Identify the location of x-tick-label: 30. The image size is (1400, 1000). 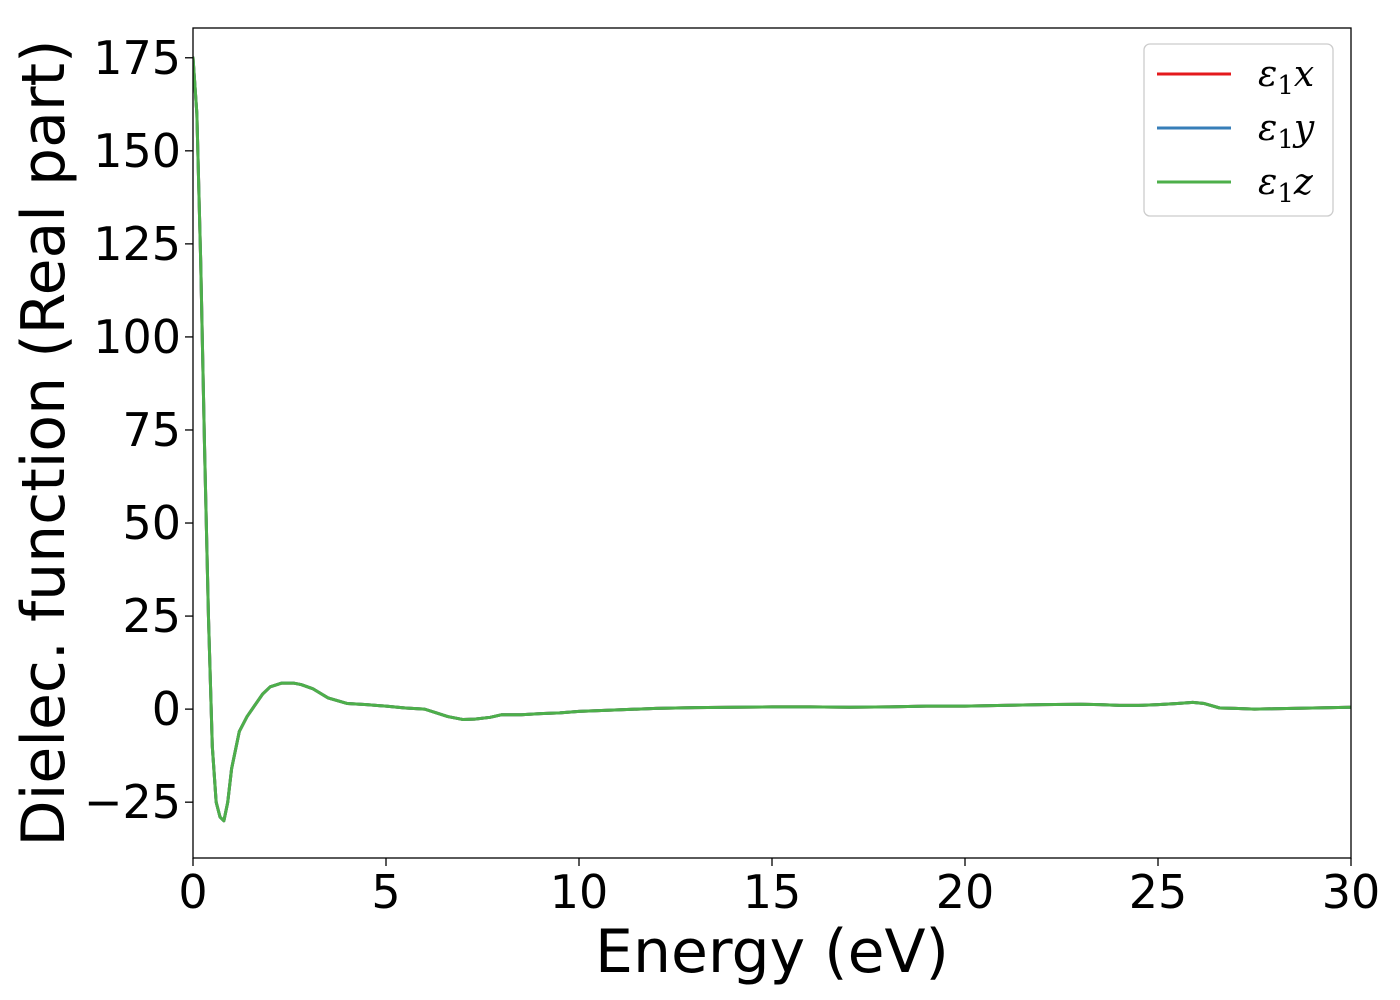
(1351, 892).